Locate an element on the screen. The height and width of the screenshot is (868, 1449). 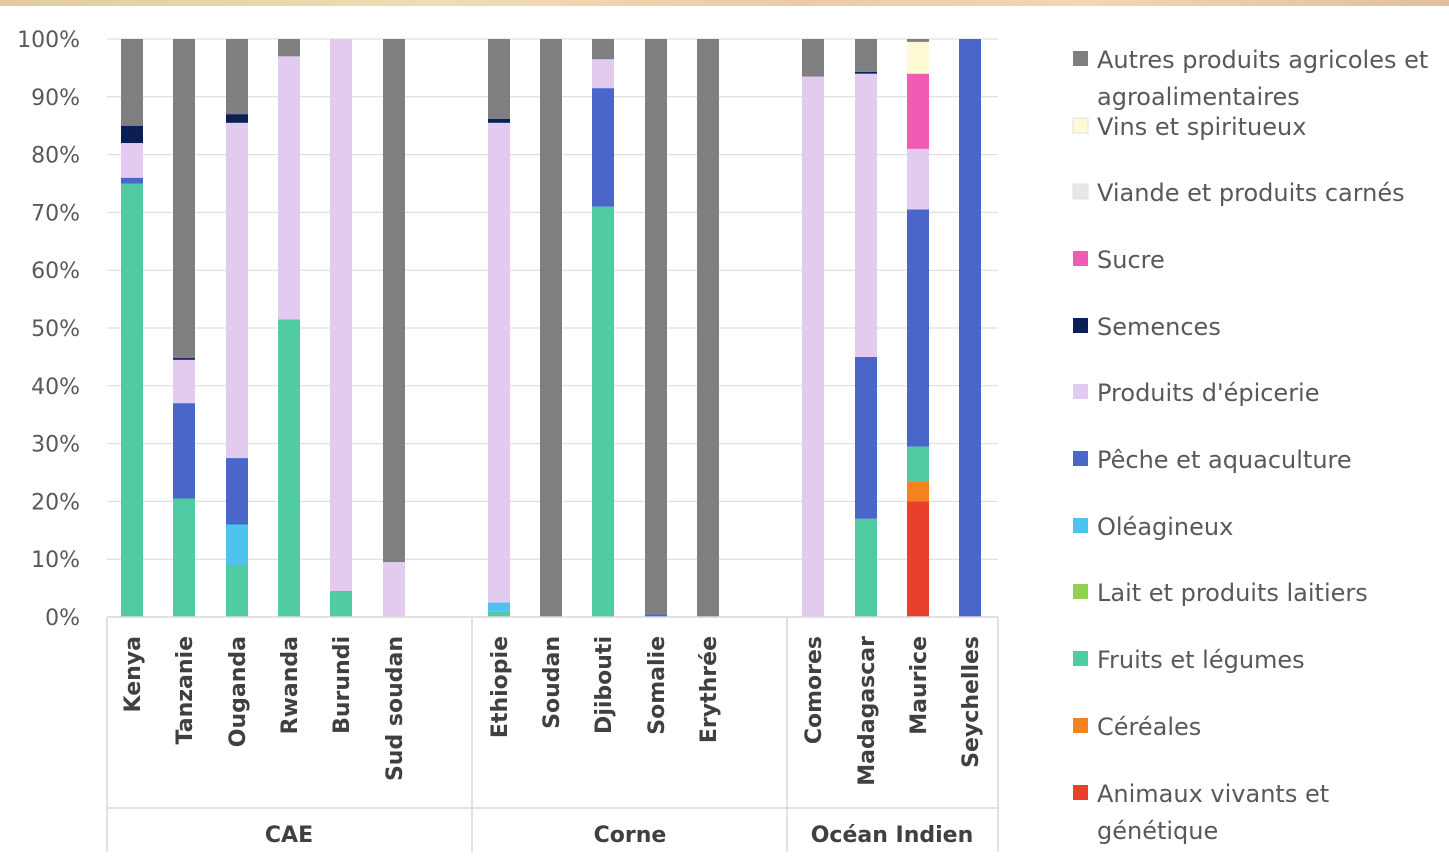
y-tick-label: 40% is located at coordinates (55, 387).